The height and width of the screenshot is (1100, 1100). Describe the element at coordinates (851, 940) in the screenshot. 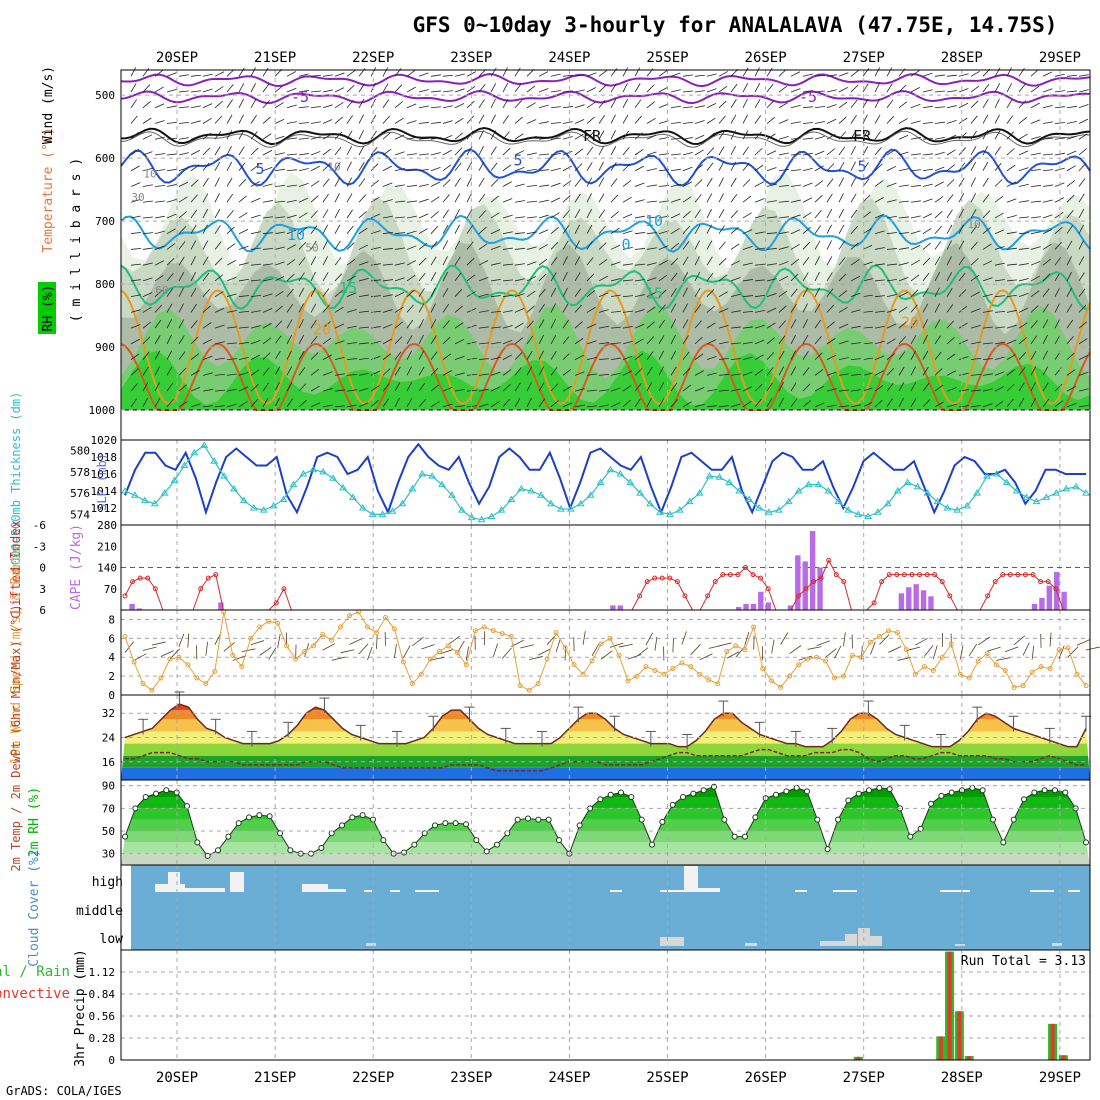

I see `low-cloud-bar` at that location.